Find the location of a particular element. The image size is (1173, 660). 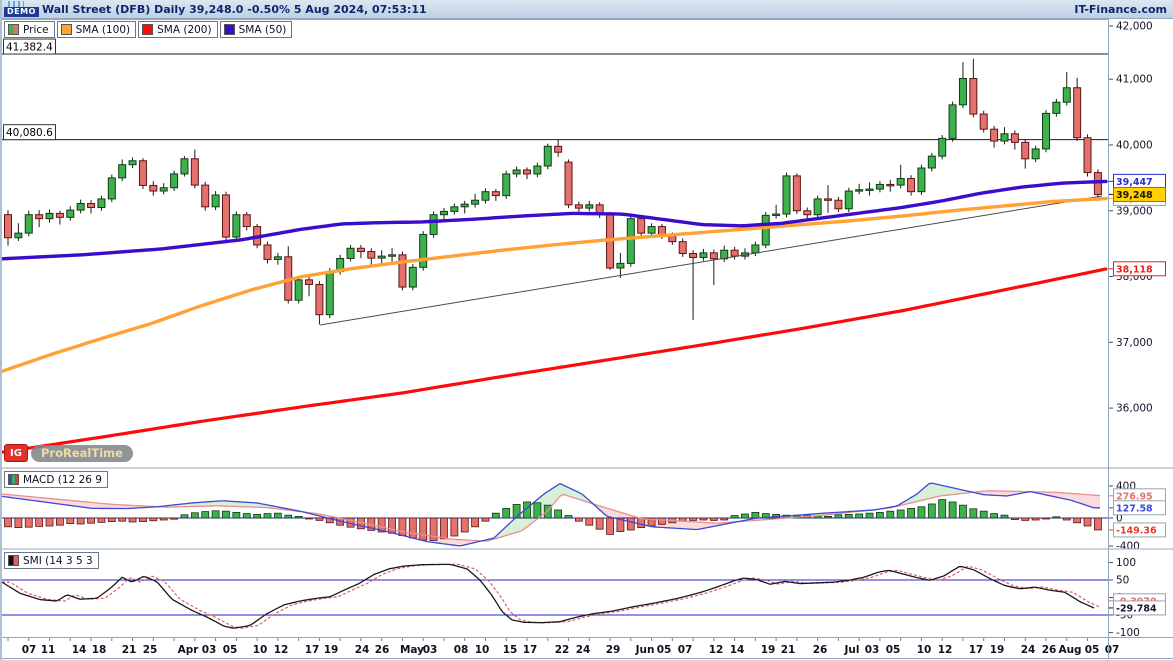

svg-text: -400 is located at coordinates (1128, 547).